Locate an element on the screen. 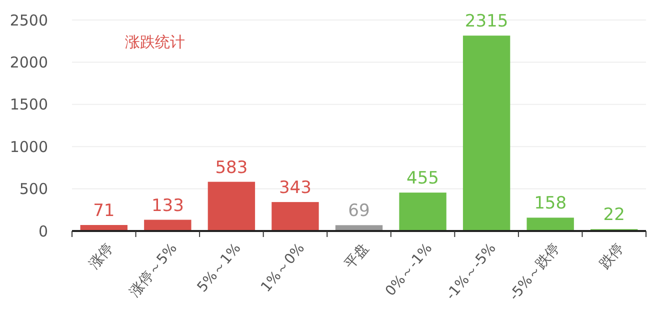  y-tick-label: 0 is located at coordinates (43, 231).